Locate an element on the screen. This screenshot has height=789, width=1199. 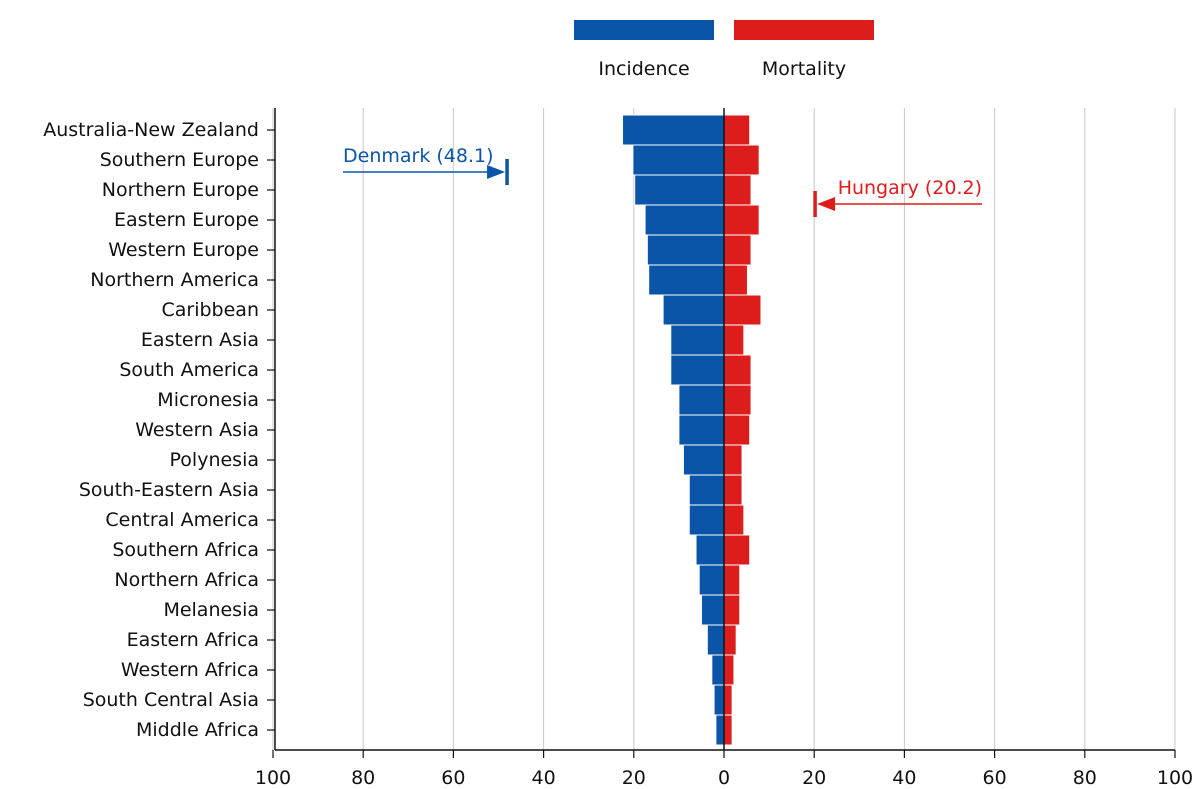
category-label: South Central Asia is located at coordinates (171, 700).